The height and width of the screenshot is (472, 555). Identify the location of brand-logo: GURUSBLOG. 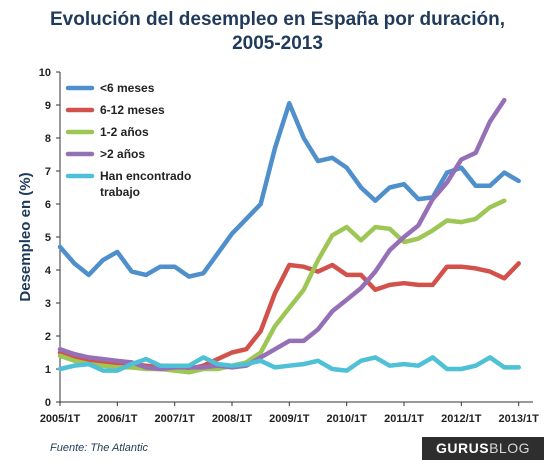
(483, 448).